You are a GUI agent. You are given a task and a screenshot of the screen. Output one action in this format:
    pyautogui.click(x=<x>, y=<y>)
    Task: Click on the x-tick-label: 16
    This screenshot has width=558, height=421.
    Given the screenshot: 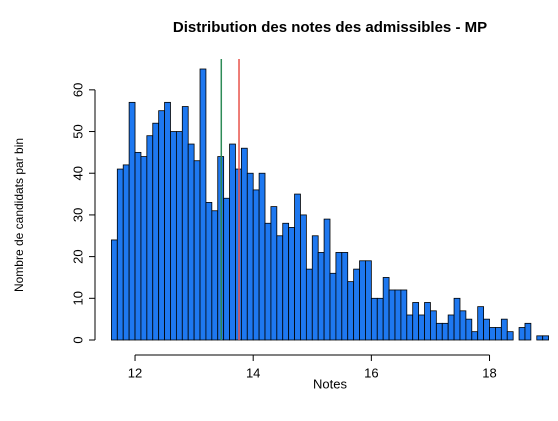 What is the action you would take?
    pyautogui.click(x=371, y=372)
    